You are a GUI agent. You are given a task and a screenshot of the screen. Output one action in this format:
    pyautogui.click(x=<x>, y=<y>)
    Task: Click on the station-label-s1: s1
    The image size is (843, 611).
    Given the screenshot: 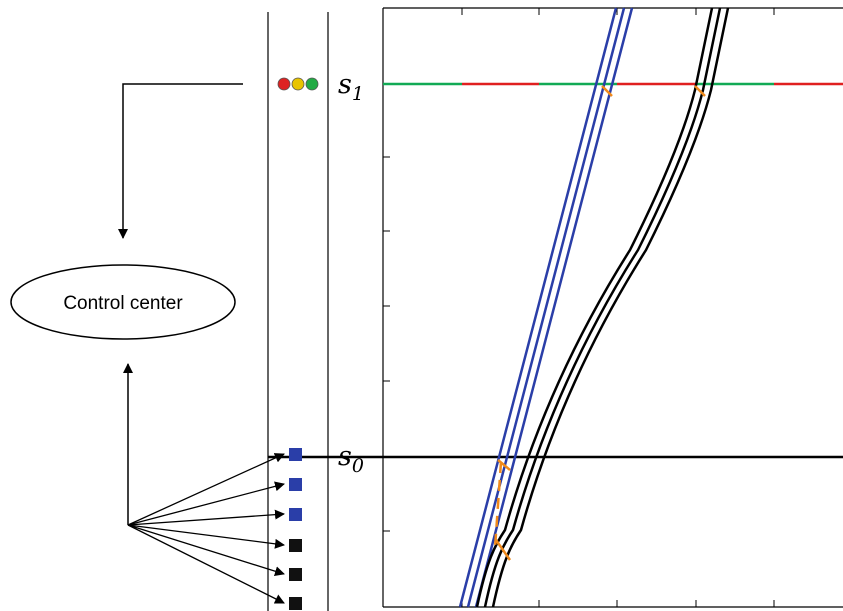 What is the action you would take?
    pyautogui.click(x=351, y=87)
    